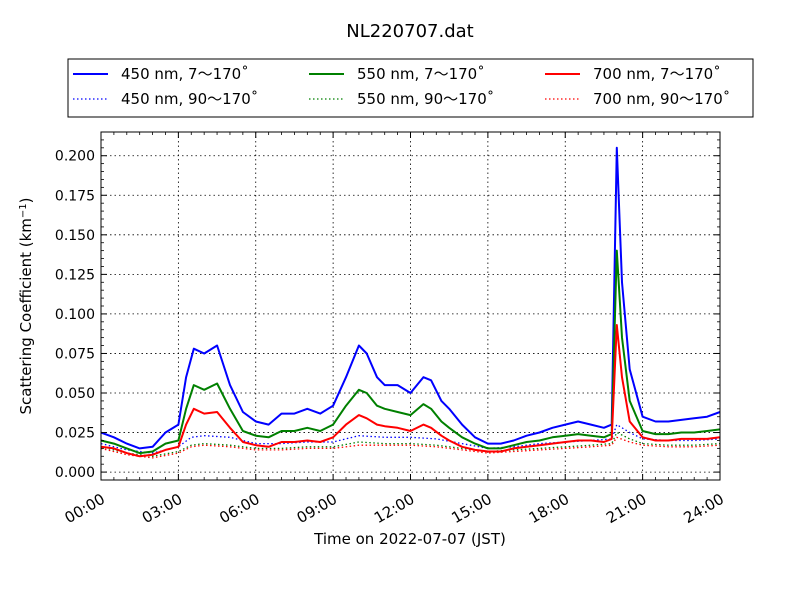 The height and width of the screenshot is (600, 800). I want to click on y-tick-label: 0.075, so click(75, 354).